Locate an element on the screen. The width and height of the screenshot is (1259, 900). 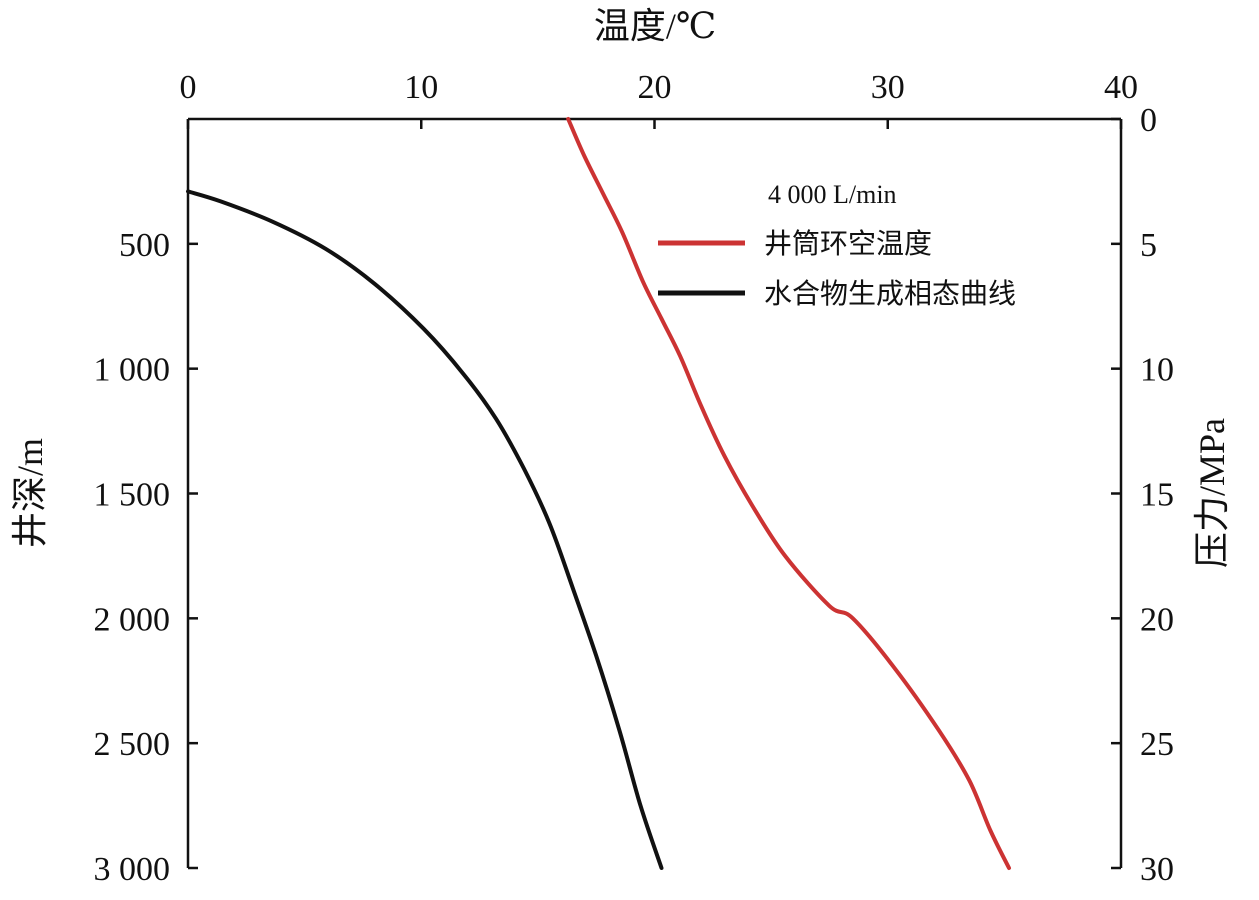
x-tick-label: 20 is located at coordinates (655, 87).